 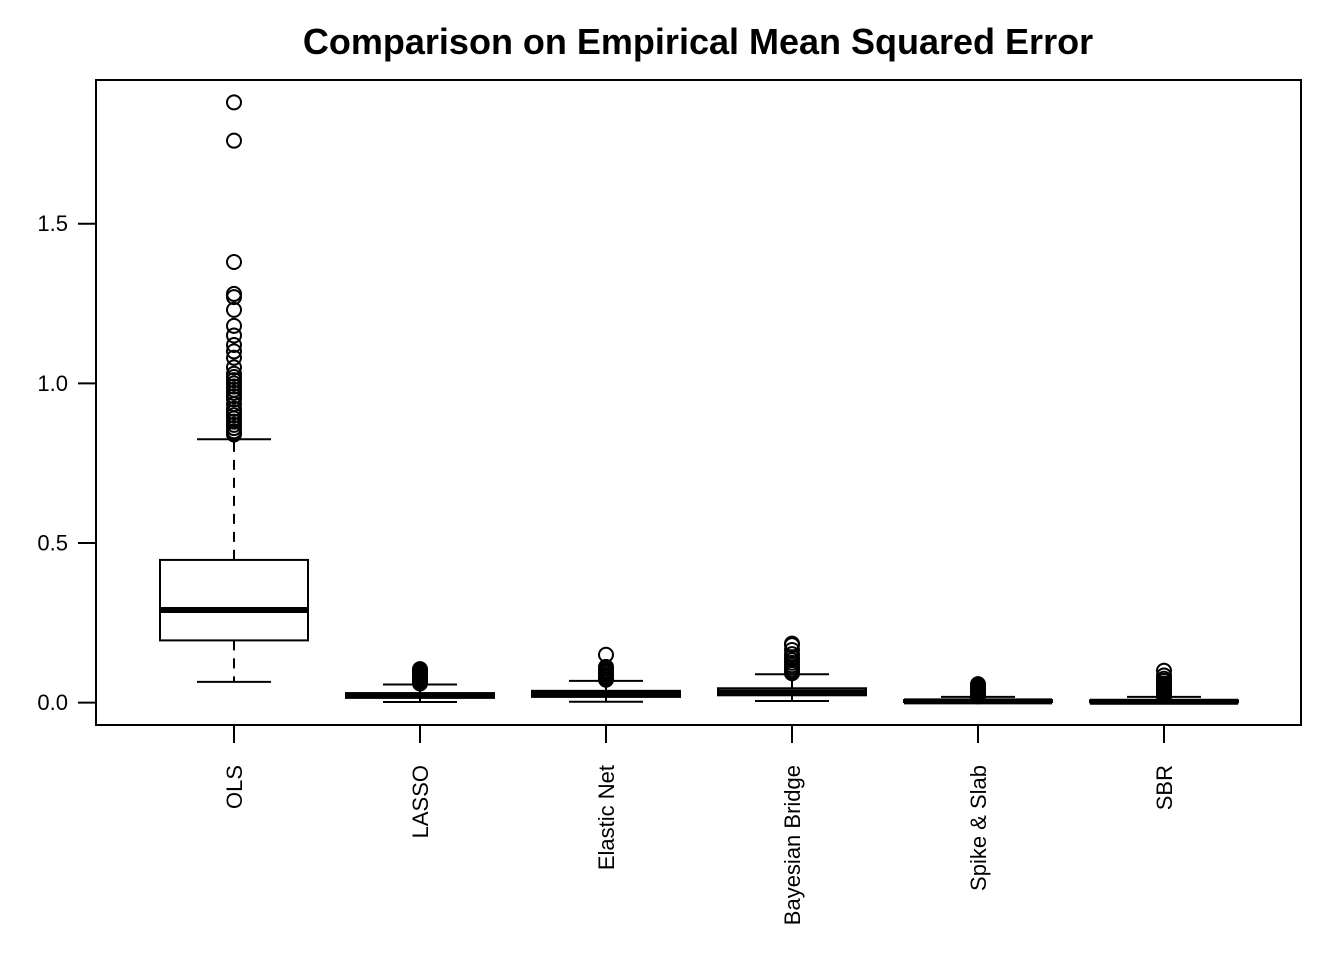 I want to click on x-tick-label: LASSO, so click(x=420, y=801).